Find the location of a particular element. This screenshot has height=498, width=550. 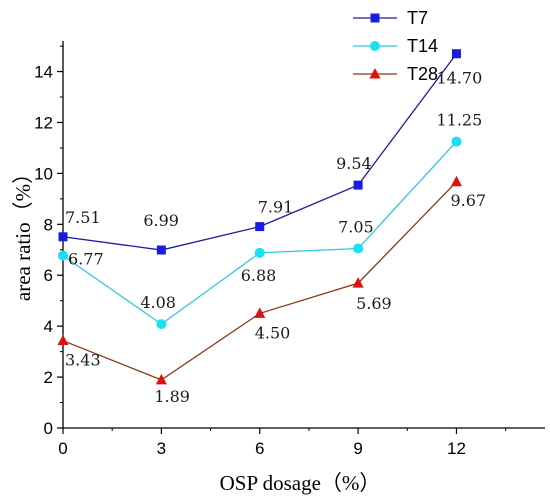

data-label-T28: 3.43 is located at coordinates (83, 360).